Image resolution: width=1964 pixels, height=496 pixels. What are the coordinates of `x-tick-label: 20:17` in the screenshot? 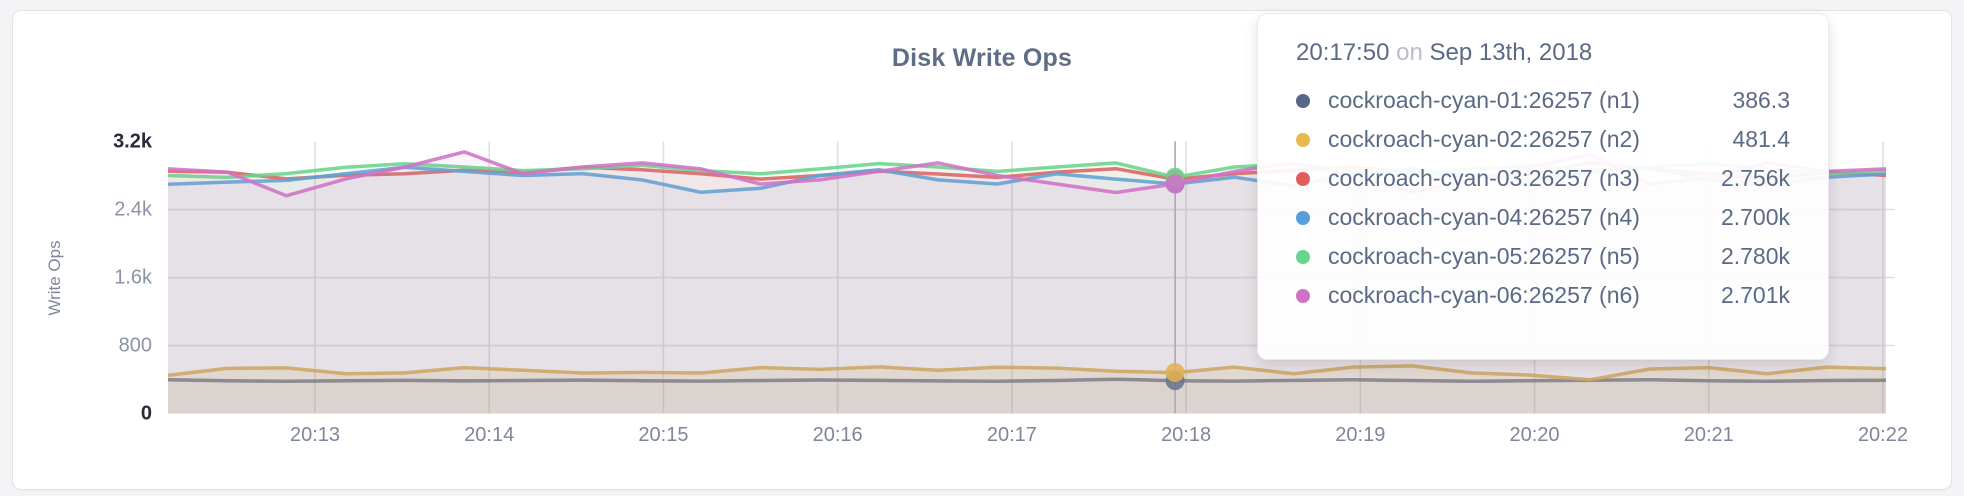 It's located at (1011, 435).